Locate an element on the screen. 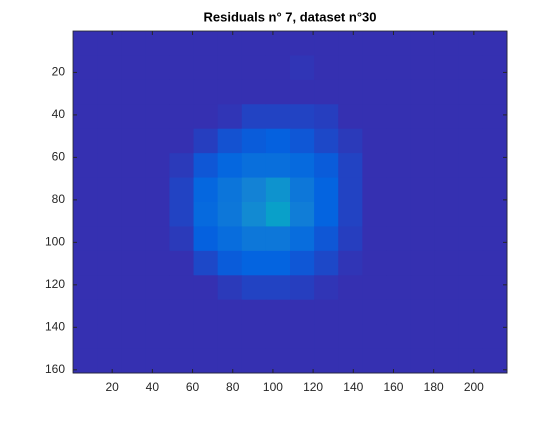 The width and height of the screenshot is (560, 425). y-tick-label: 100 is located at coordinates (55, 242).